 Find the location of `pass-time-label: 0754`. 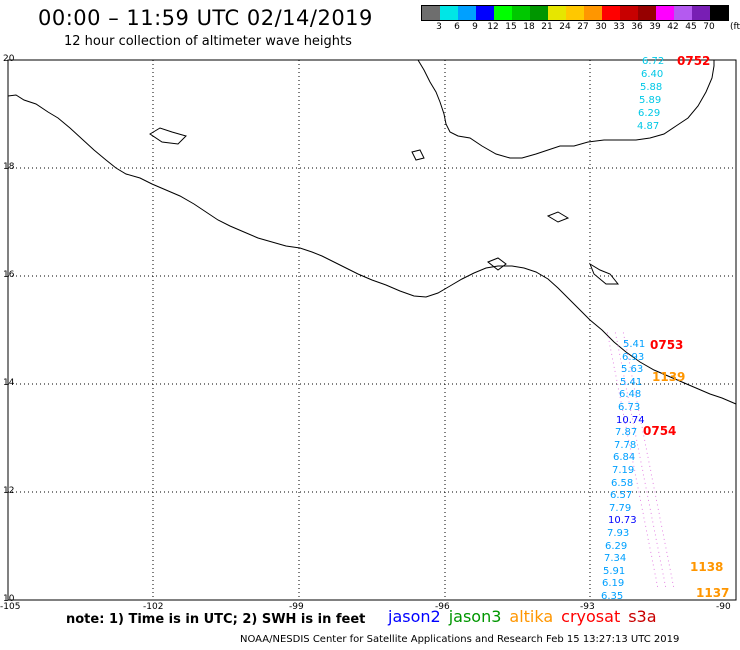

pass-time-label: 0754 is located at coordinates (660, 431).